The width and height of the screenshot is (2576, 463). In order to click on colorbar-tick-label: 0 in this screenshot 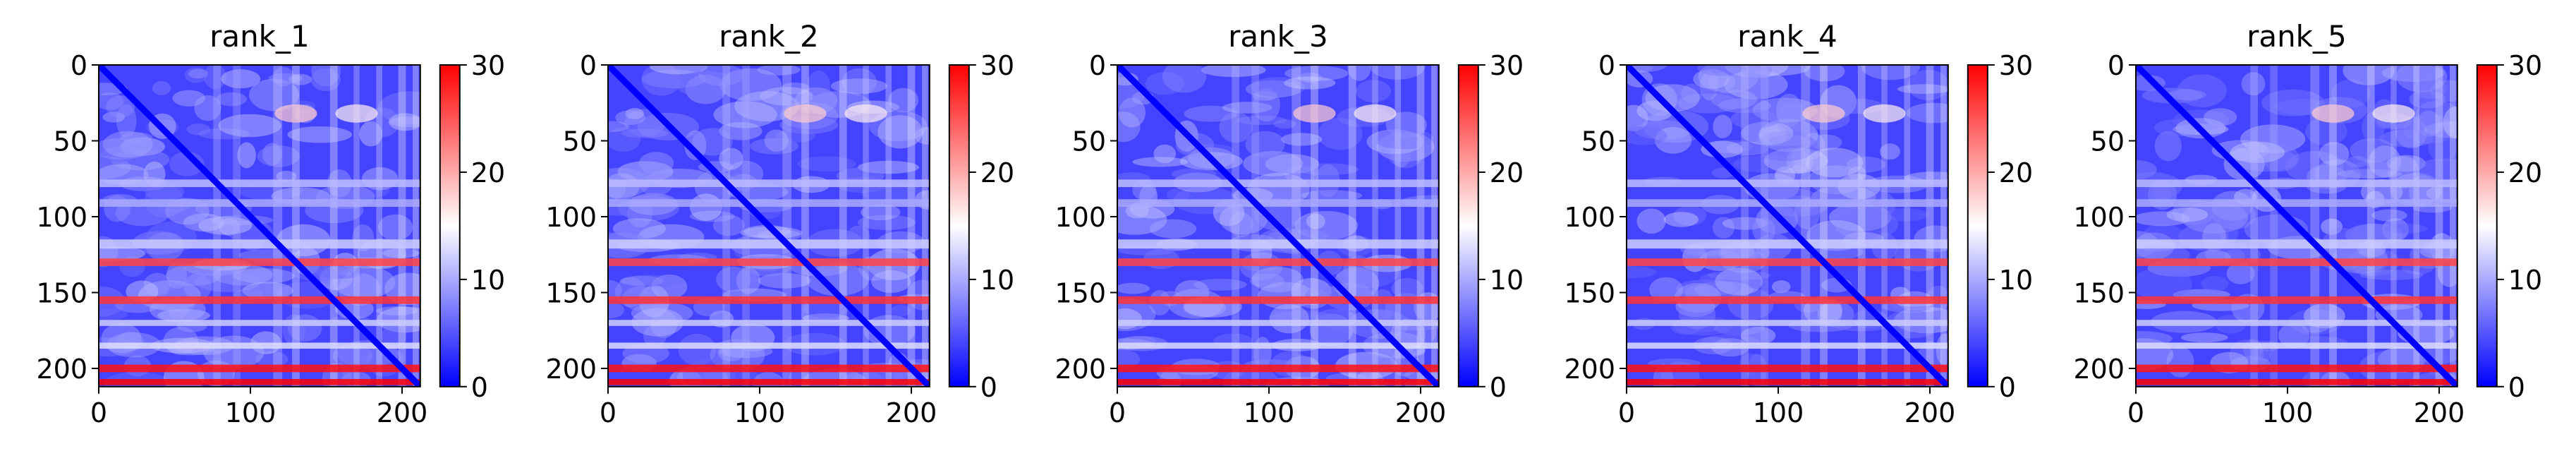, I will do `click(1498, 387)`.